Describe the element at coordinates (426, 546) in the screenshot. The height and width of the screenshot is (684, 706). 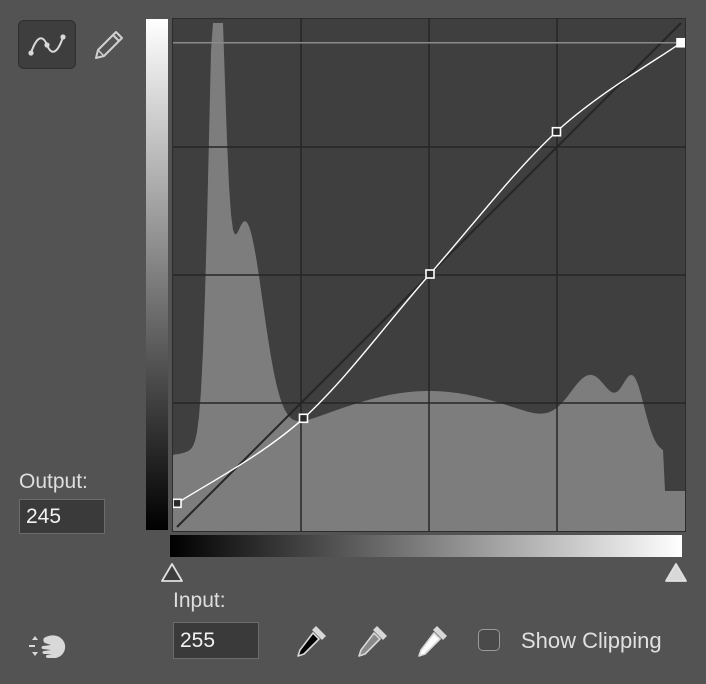
I see `input-gradient-bar` at that location.